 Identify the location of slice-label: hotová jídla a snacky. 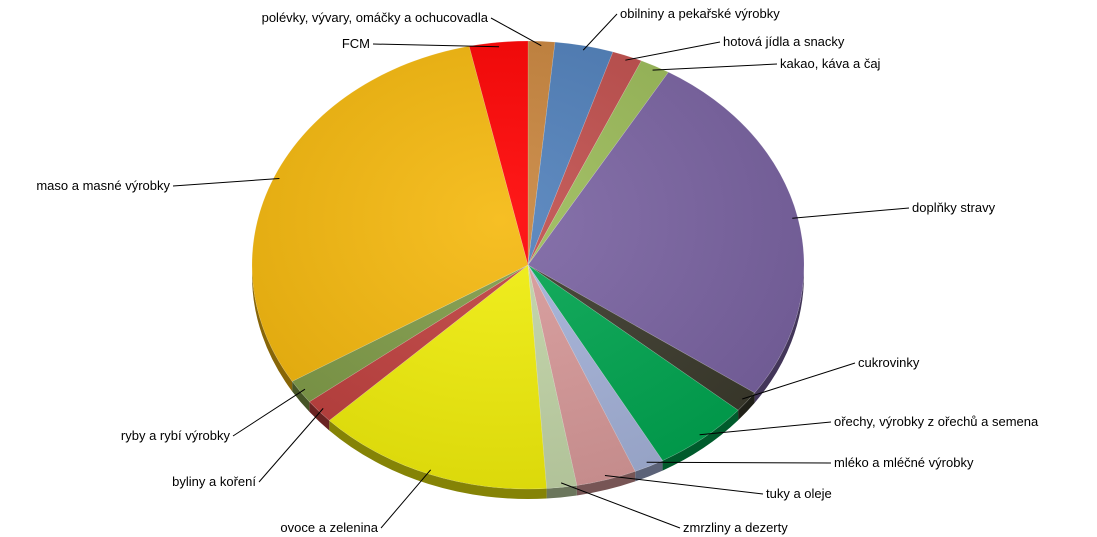
(784, 41).